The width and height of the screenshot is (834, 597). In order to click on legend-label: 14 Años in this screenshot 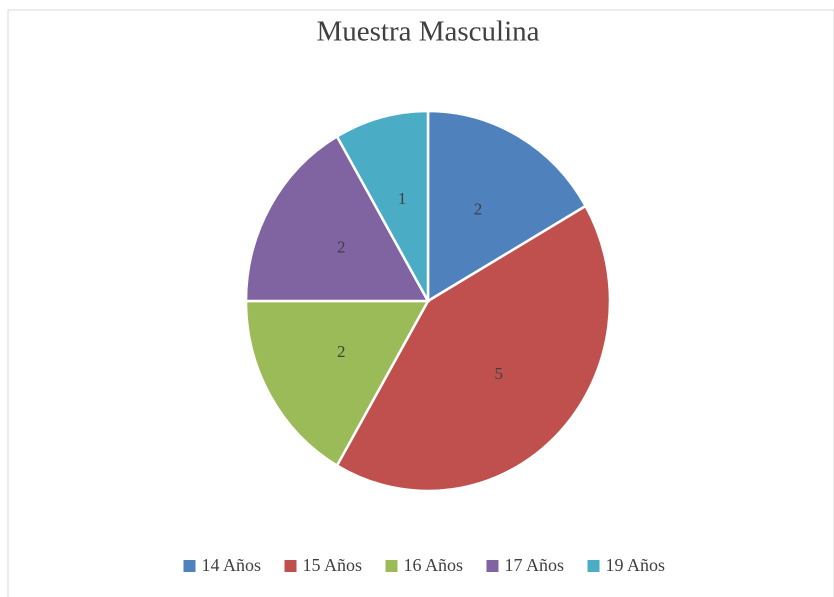, I will do `click(232, 565)`.